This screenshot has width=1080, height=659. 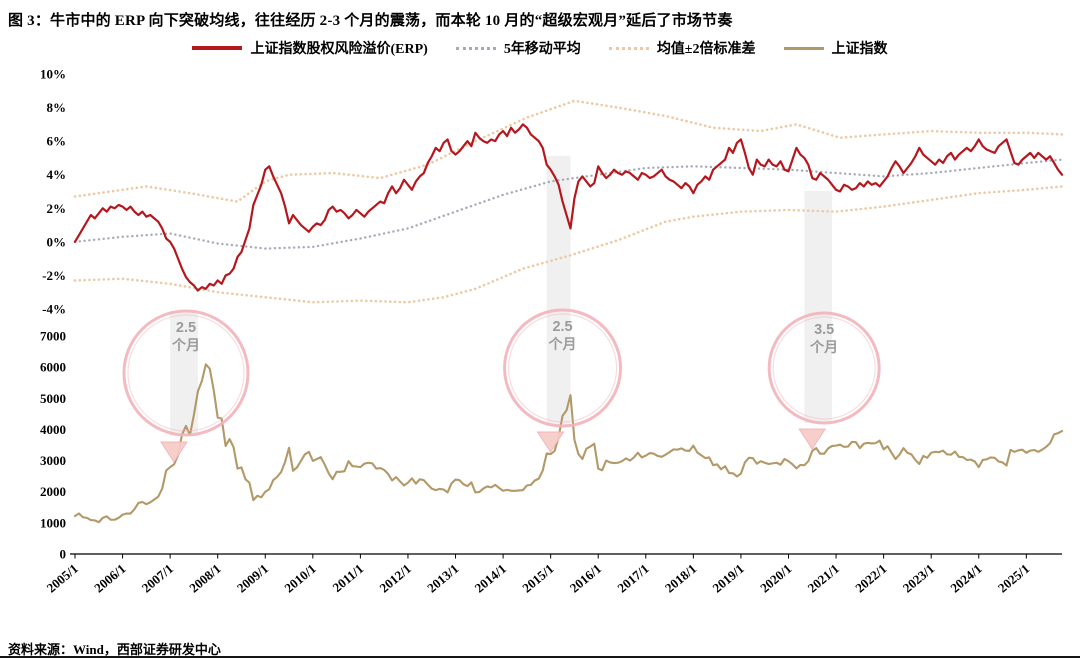 I want to click on y-tick-label: 1000, so click(x=53, y=522).